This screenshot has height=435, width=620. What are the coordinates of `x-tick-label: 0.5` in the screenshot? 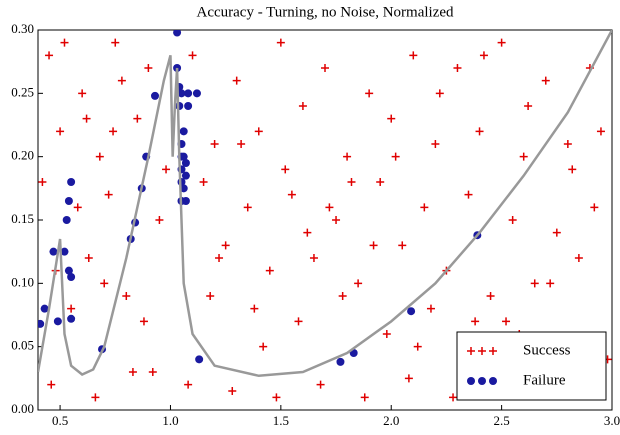 It's located at (60, 420).